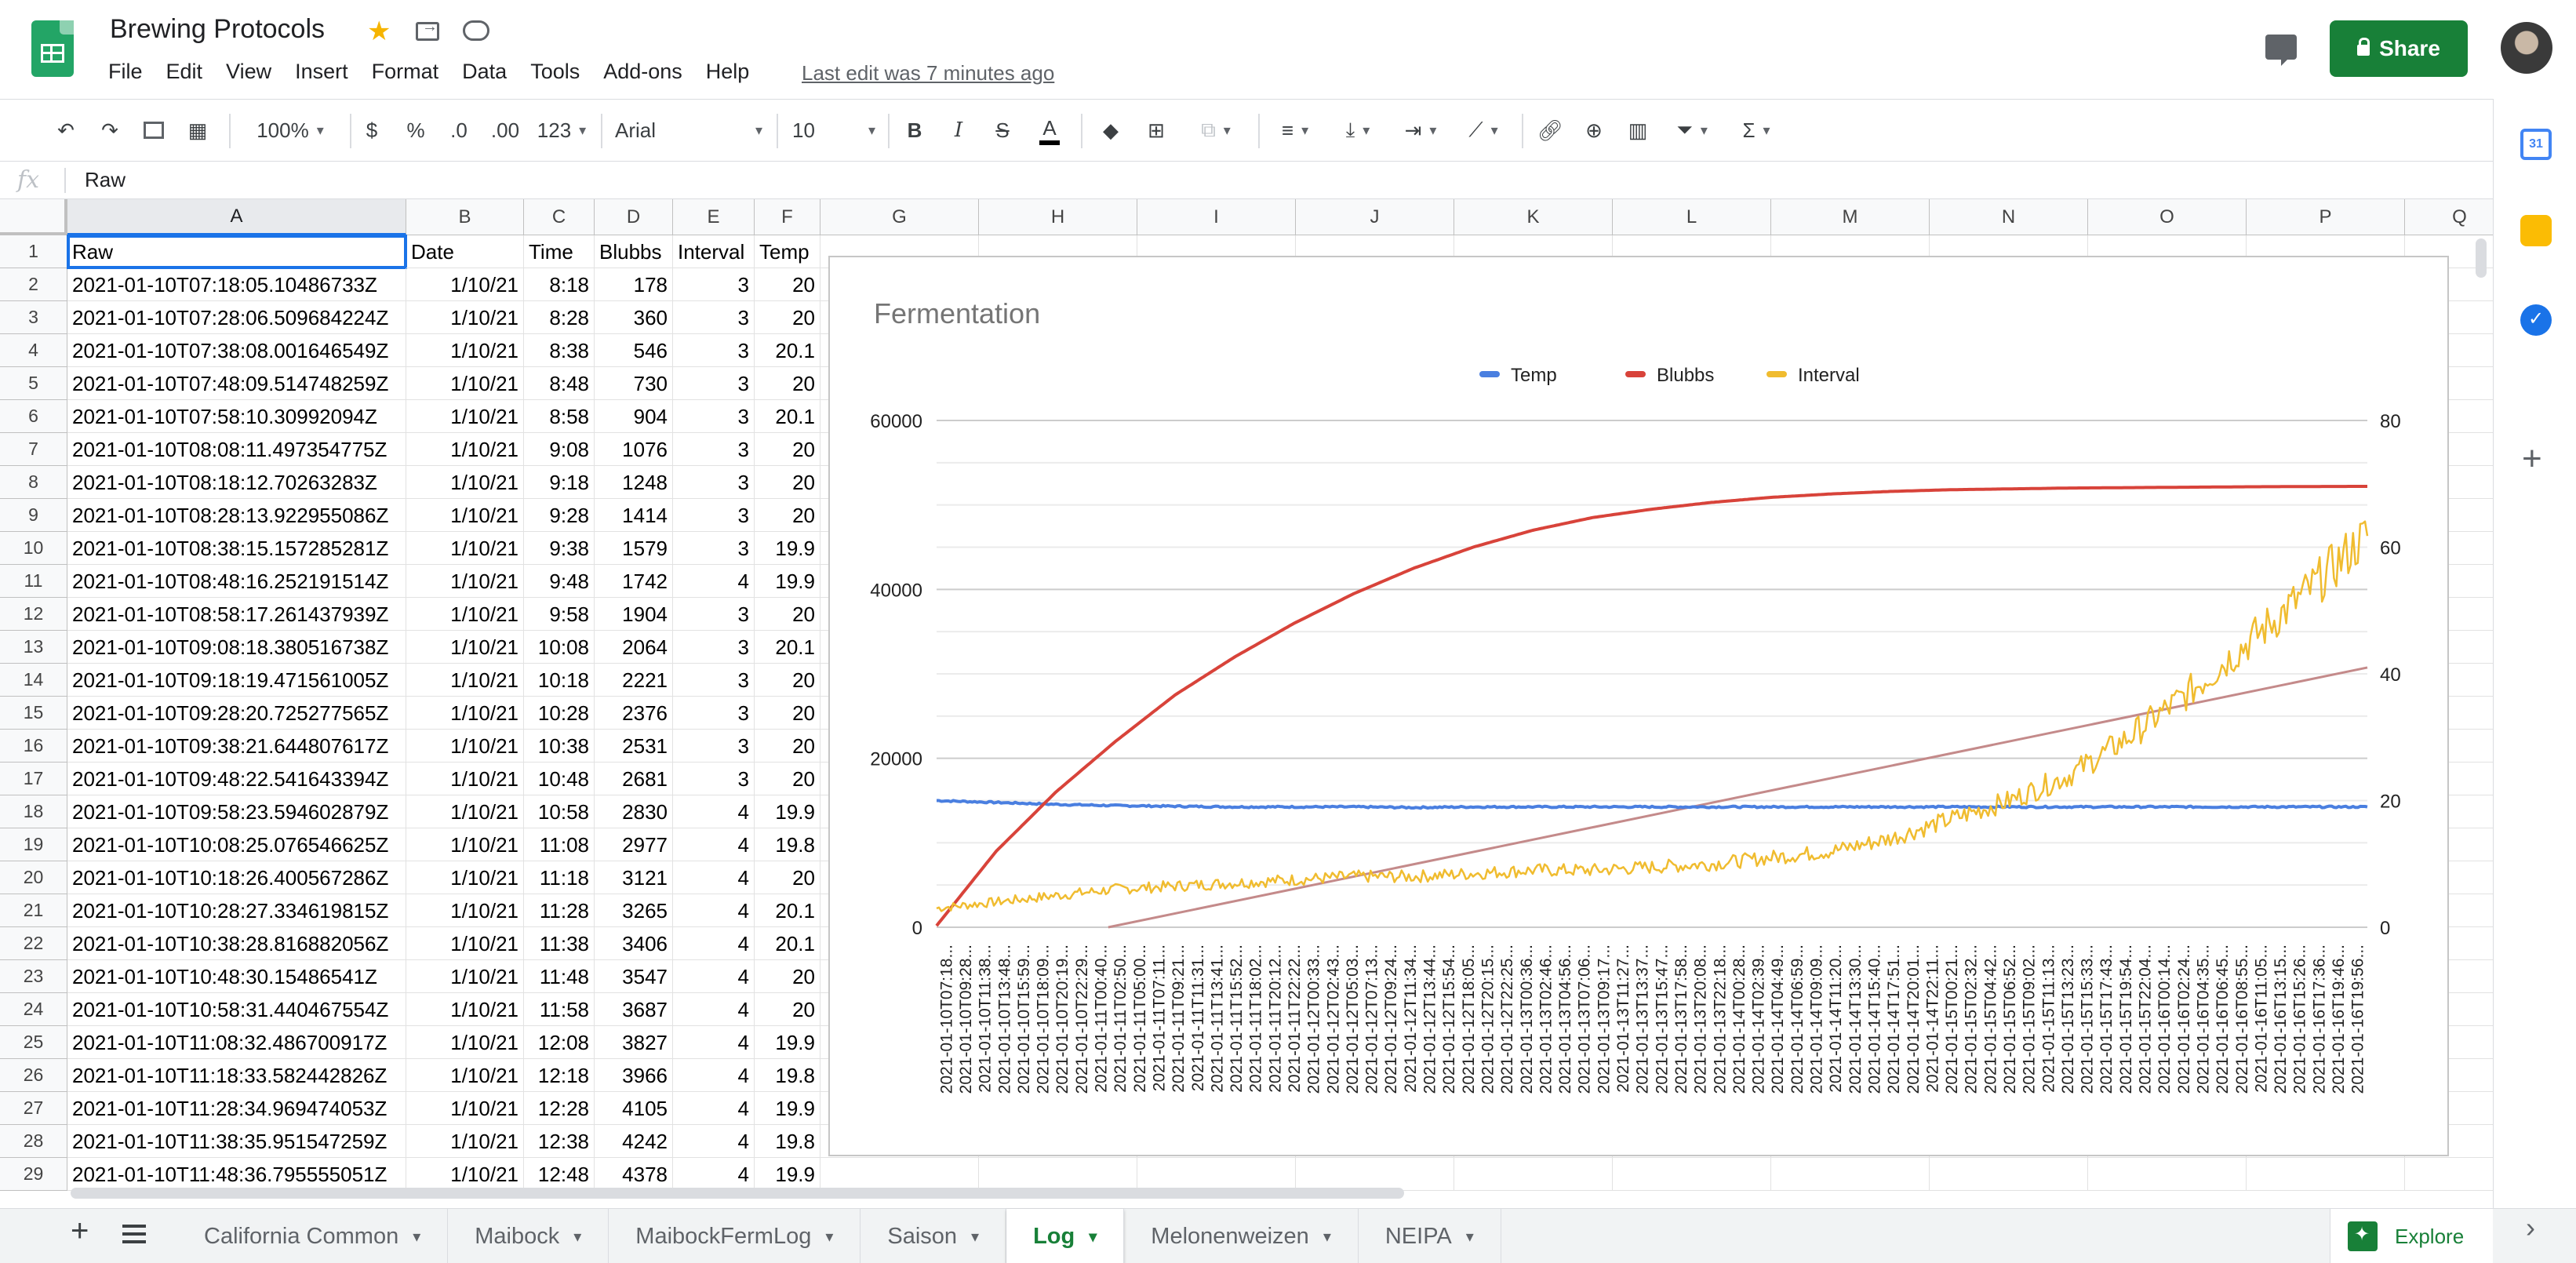  Describe the element at coordinates (559, 482) in the screenshot. I see `grid-cell: 9:18` at that location.